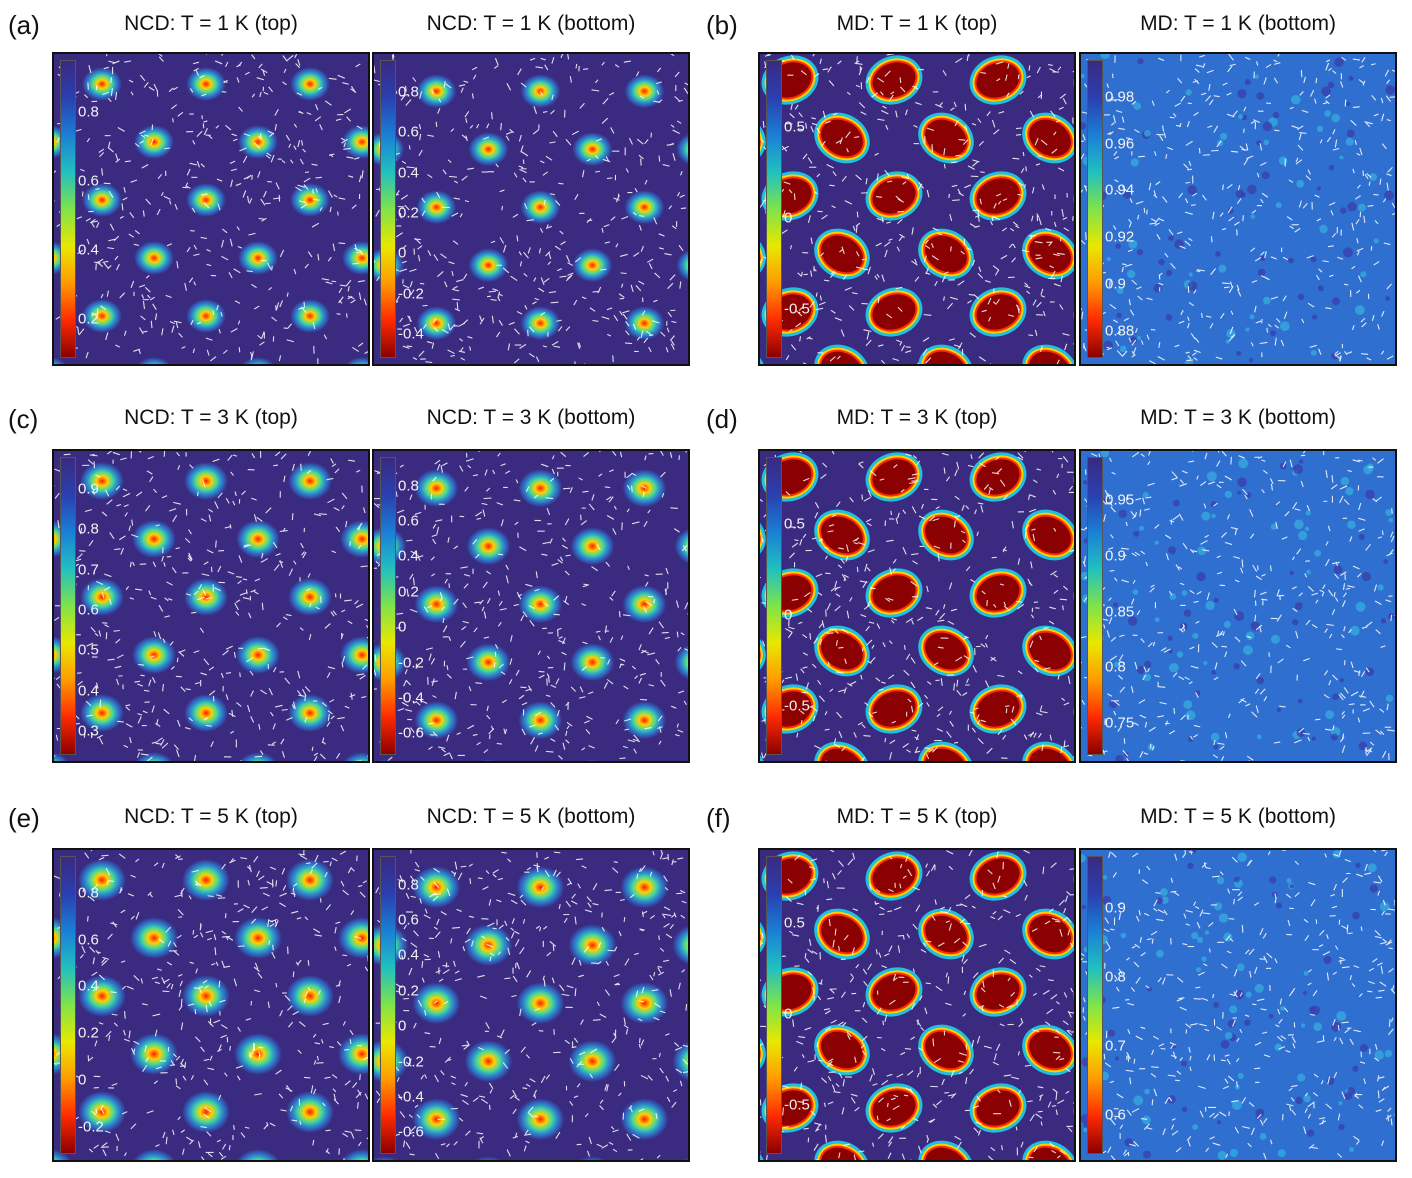 This screenshot has height=1178, width=1412. Describe the element at coordinates (408, 486) in the screenshot. I see `colorbar-tick-label: 0.8` at that location.